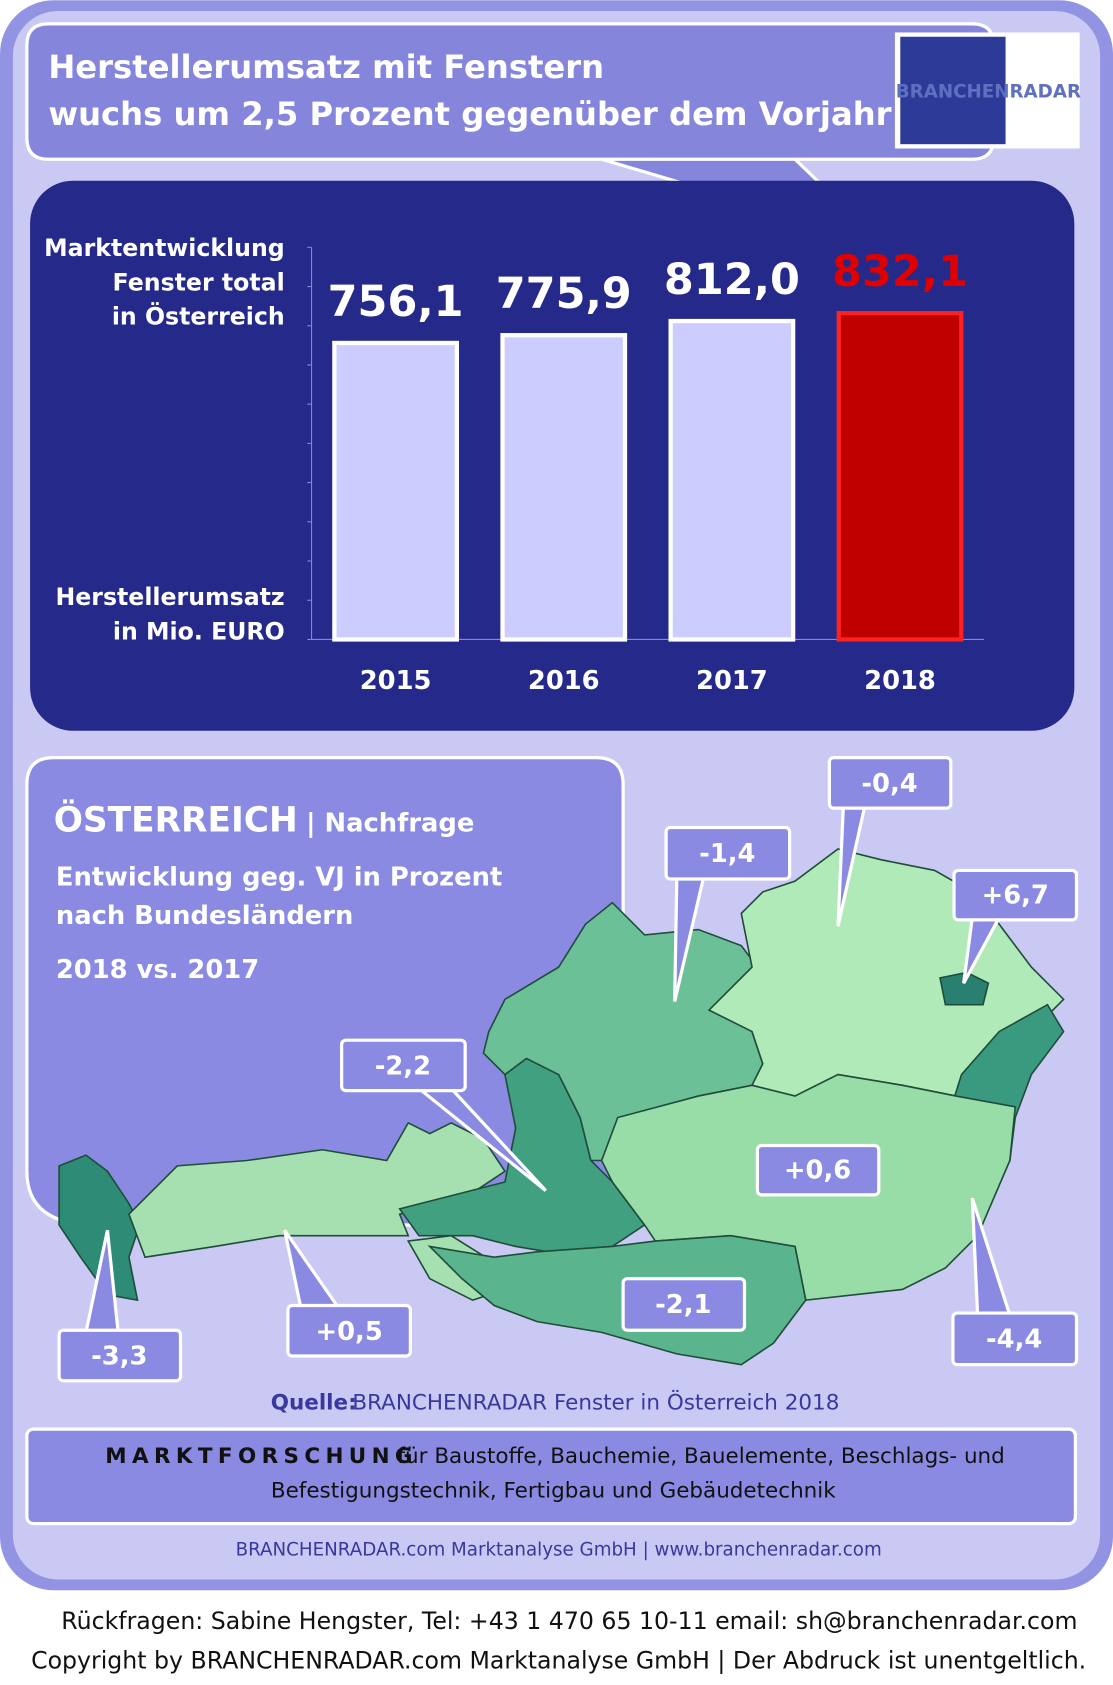 Image resolution: width=1113 pixels, height=1685 pixels. Describe the element at coordinates (261, 1456) in the screenshot. I see `banner-strong: MARKTFORSCHUNG` at that location.